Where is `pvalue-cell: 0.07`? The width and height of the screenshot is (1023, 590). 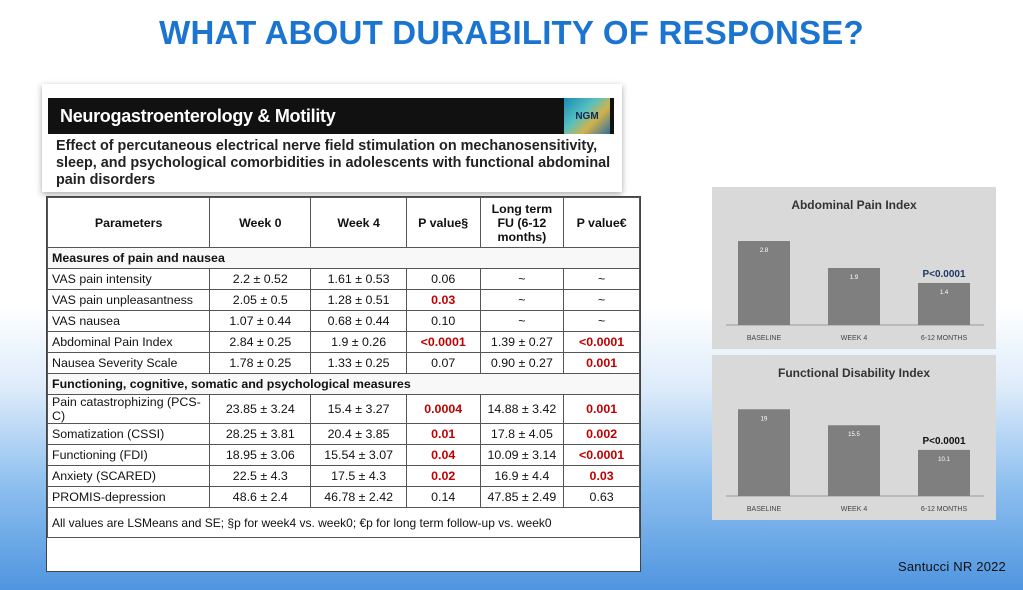
pvalue-cell: 0.07 is located at coordinates (443, 363).